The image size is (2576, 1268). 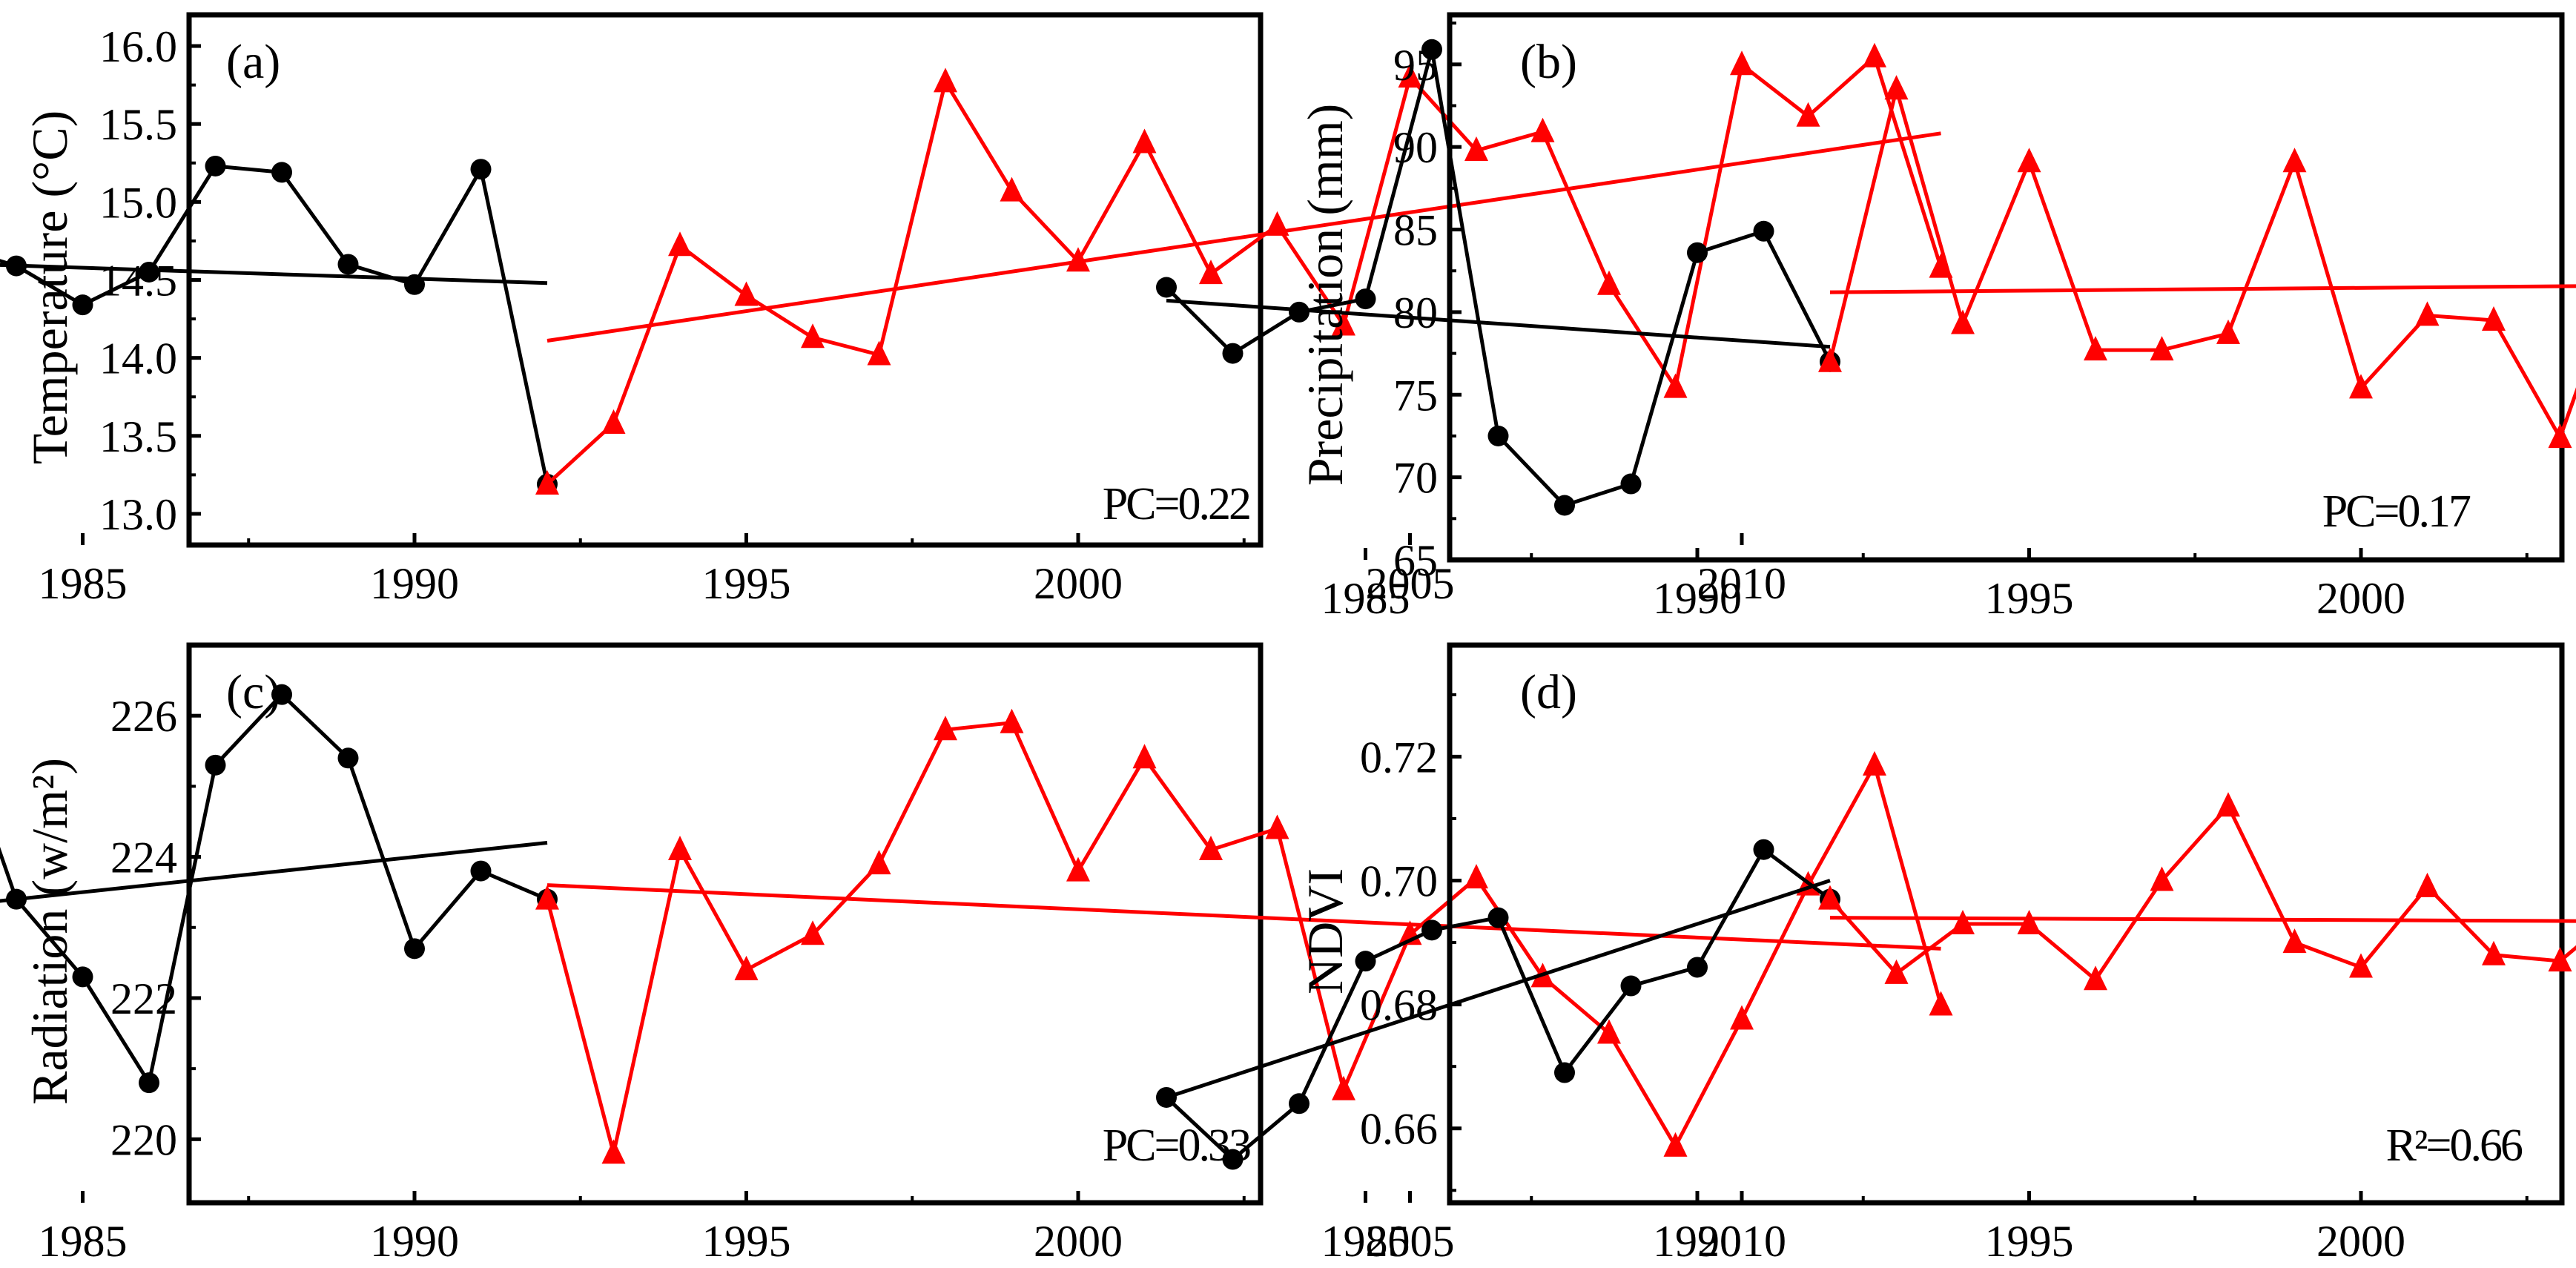 I want to click on stat-annotation: PC=0.17, so click(x=2396, y=511).